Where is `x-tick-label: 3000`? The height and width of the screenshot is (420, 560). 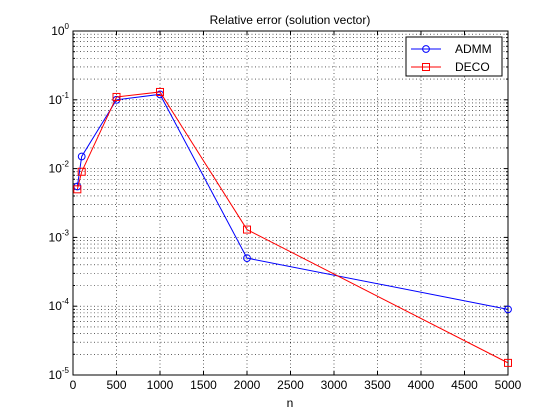
x-tick-label: 3000 is located at coordinates (334, 385).